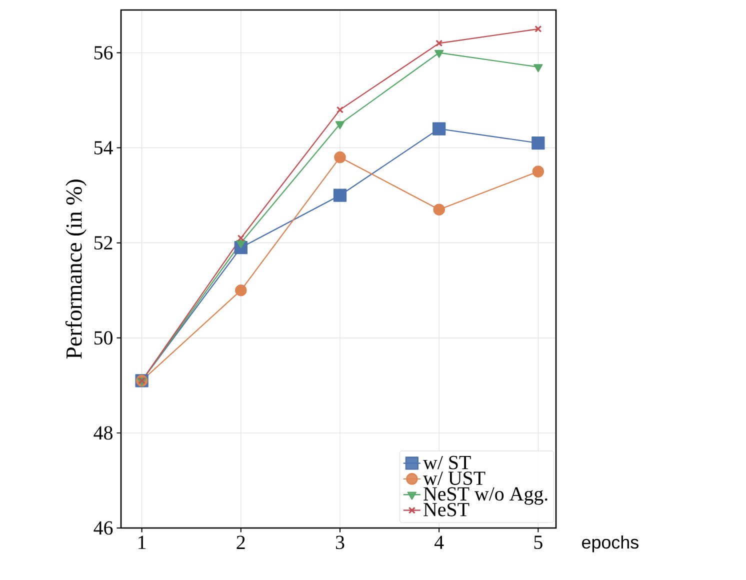 This screenshot has width=746, height=580. I want to click on x-tick-label: 3, so click(340, 543).